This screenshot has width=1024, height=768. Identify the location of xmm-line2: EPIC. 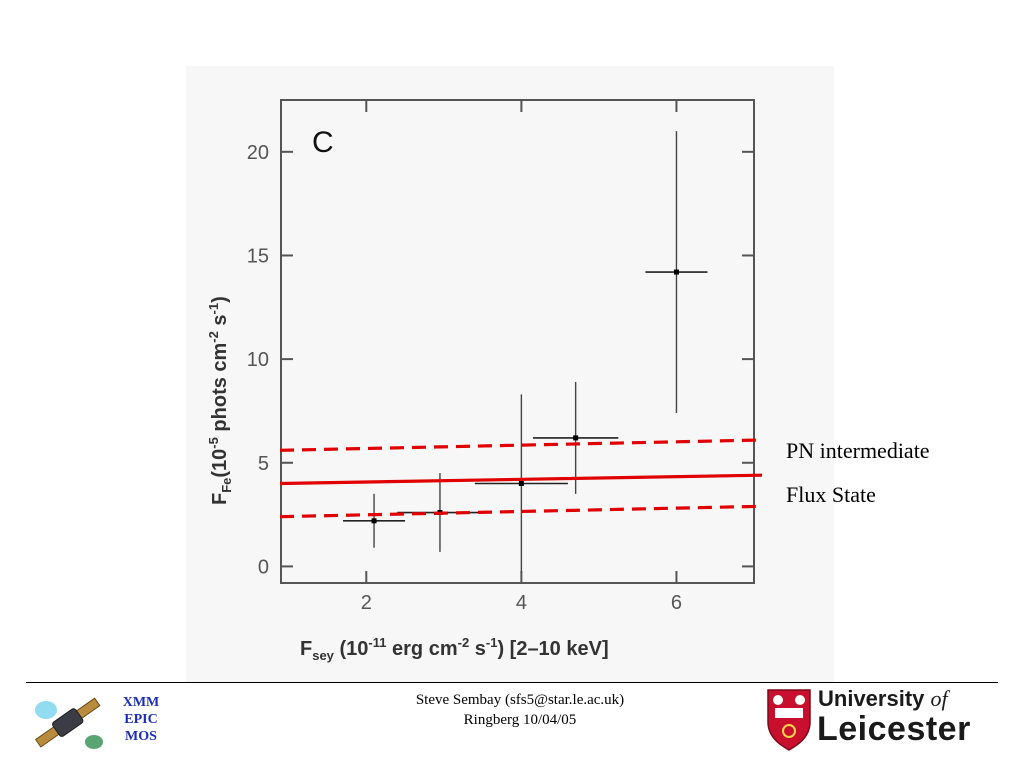
(141, 719).